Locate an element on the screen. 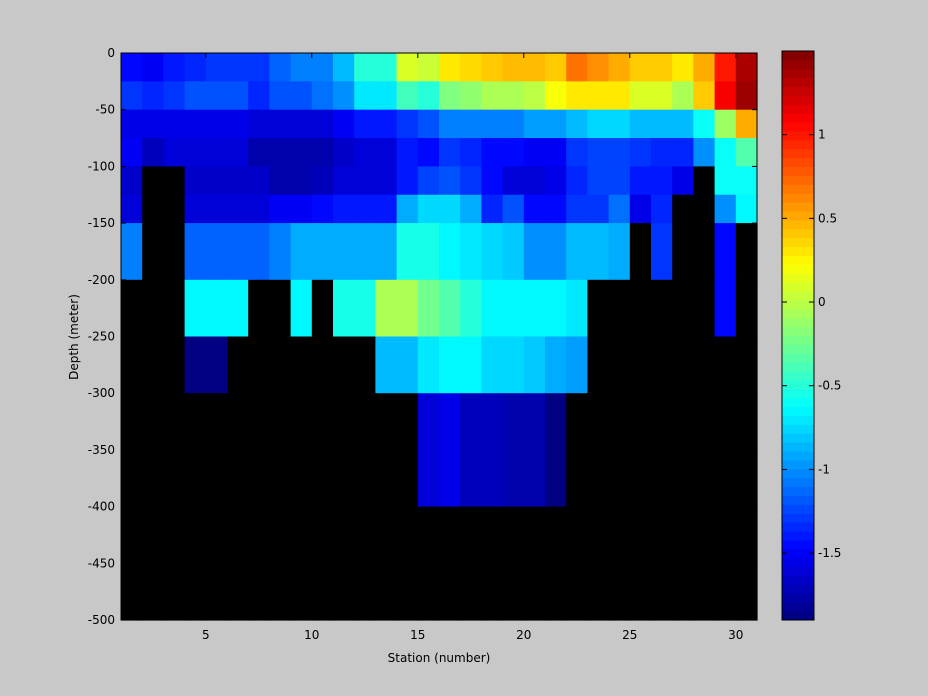  y-tick-label: -500 is located at coordinates (101, 620).